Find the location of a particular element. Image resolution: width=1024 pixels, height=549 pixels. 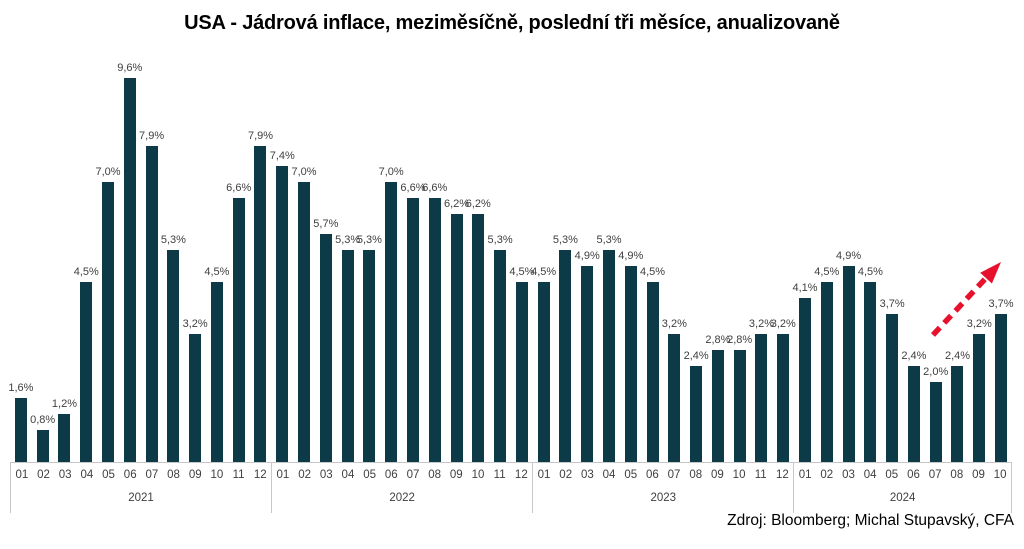

year-group-2024: 01 02 03 04 05 06 07 08 09 10 2024 is located at coordinates (903, 488).